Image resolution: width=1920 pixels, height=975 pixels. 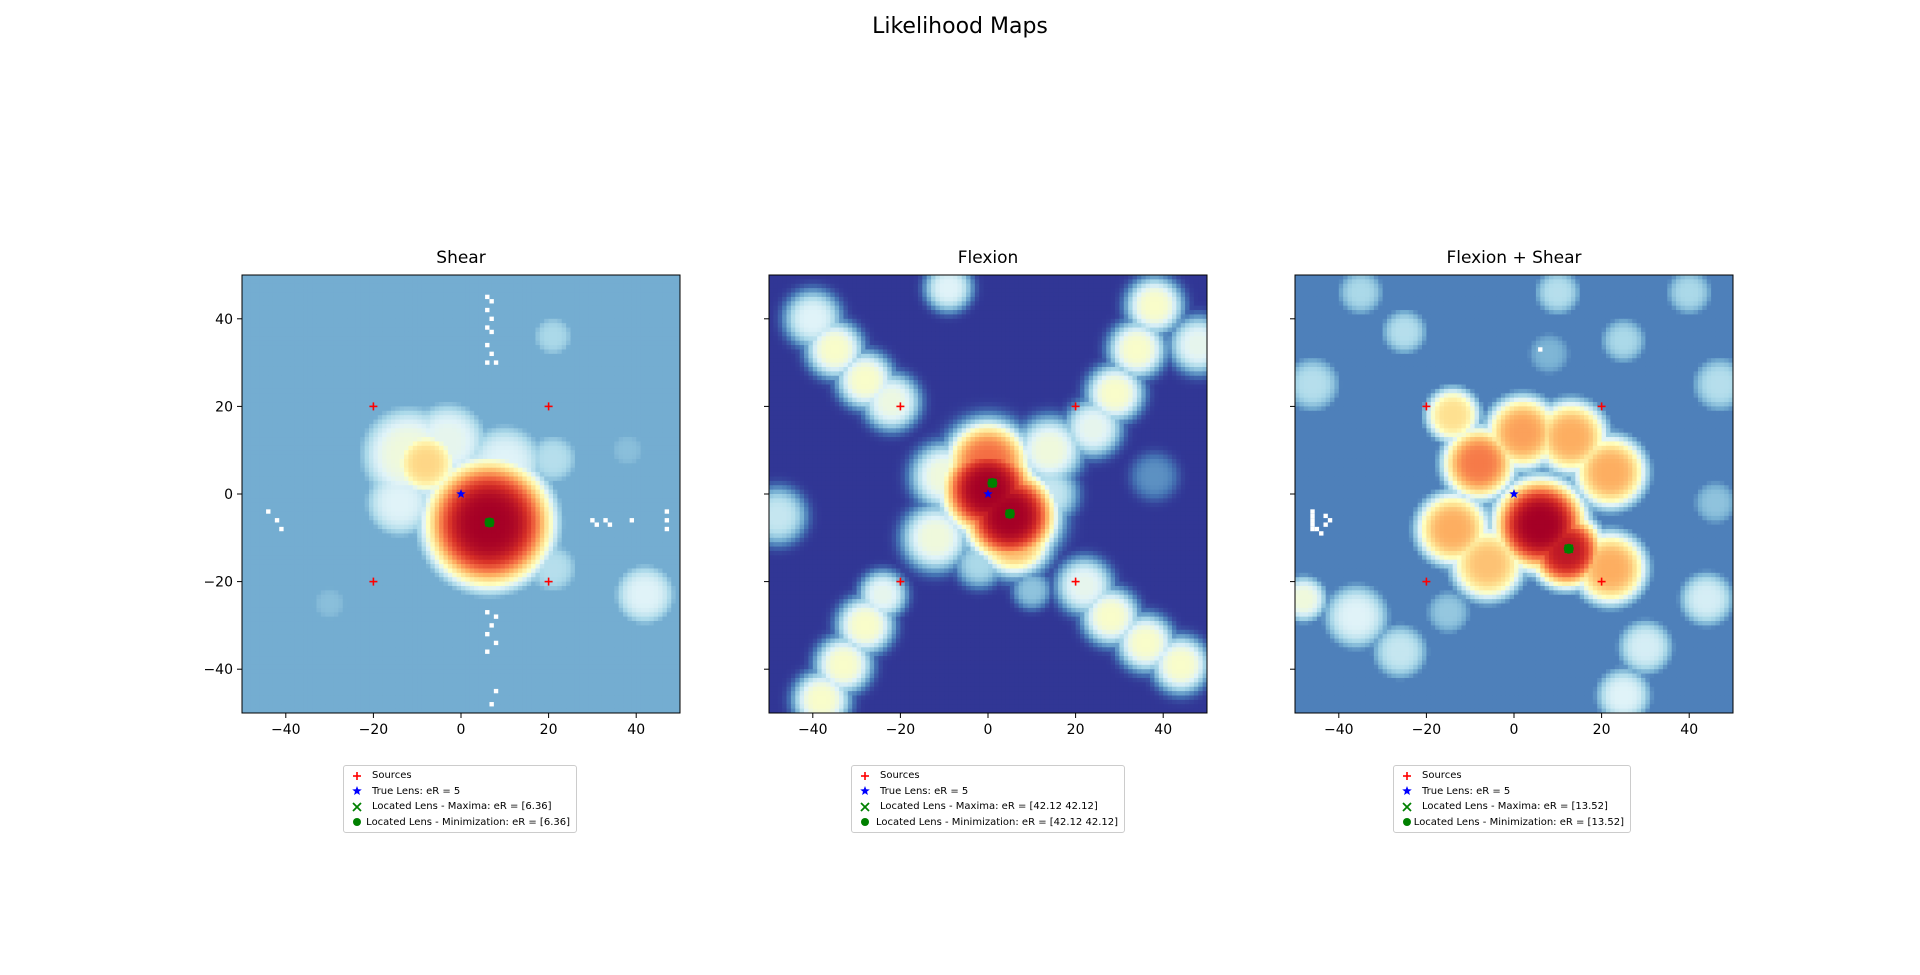 I want to click on y-tick-label: −40, so click(x=218, y=670).